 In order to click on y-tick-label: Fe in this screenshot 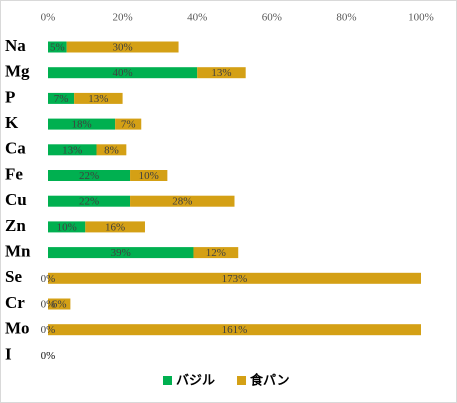, I will do `click(14, 173)`.